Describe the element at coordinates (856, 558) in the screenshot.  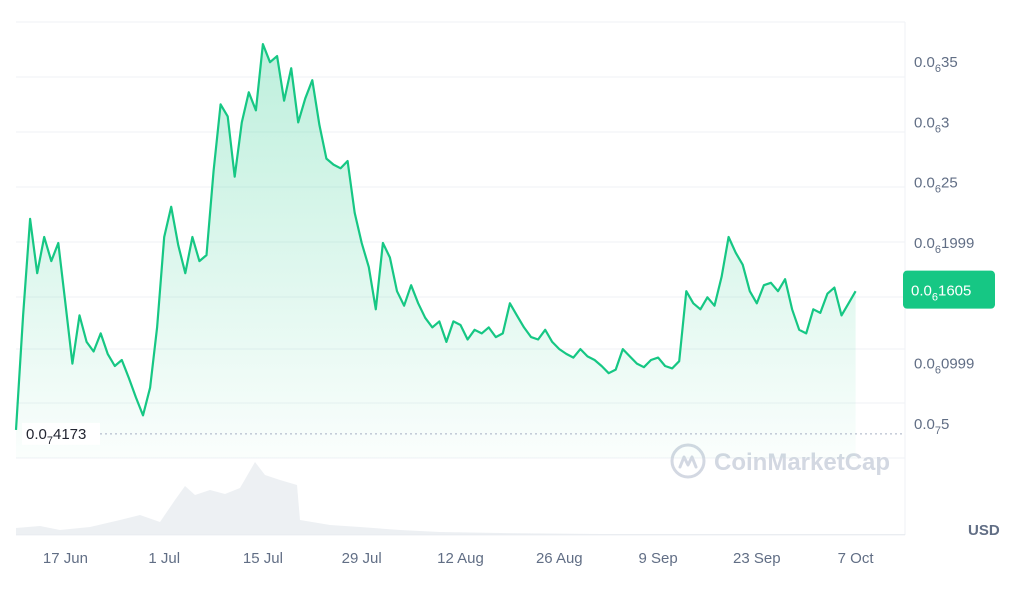
I see `x-tick-label-8: 7 Oct` at that location.